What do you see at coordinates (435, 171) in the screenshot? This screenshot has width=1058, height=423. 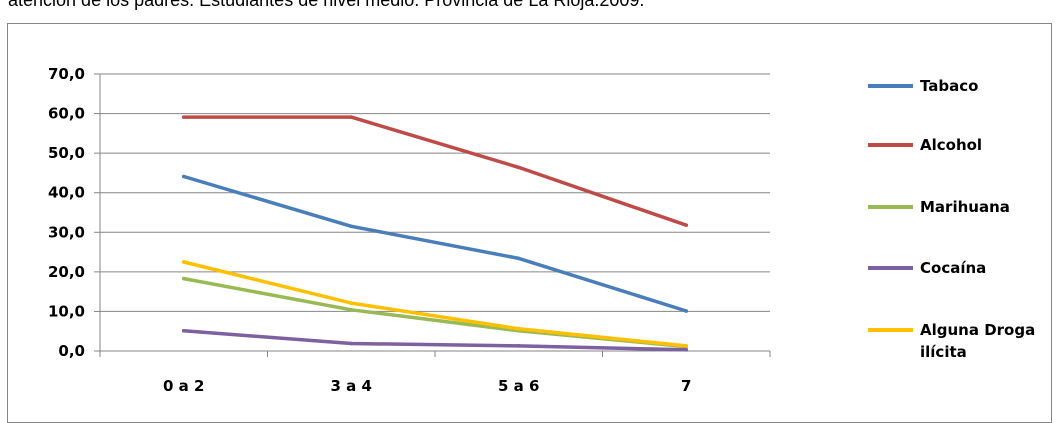 I see `series-line-alcohol` at bounding box center [435, 171].